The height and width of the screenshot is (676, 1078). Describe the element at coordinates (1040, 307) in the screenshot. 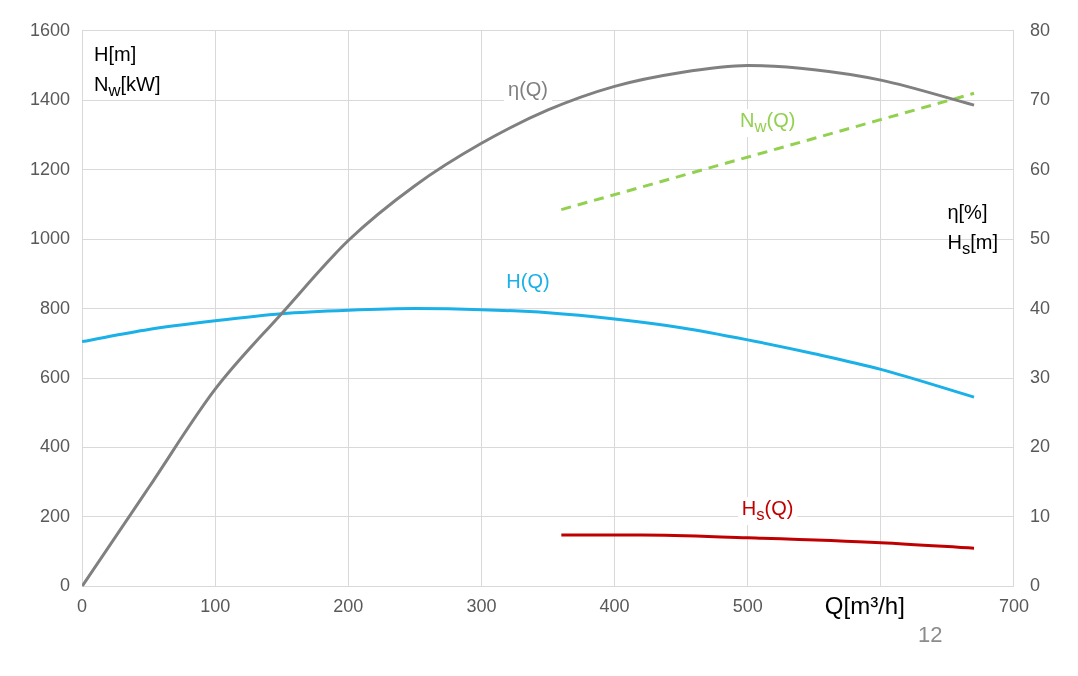

I see `y2-tick-label: 40` at that location.